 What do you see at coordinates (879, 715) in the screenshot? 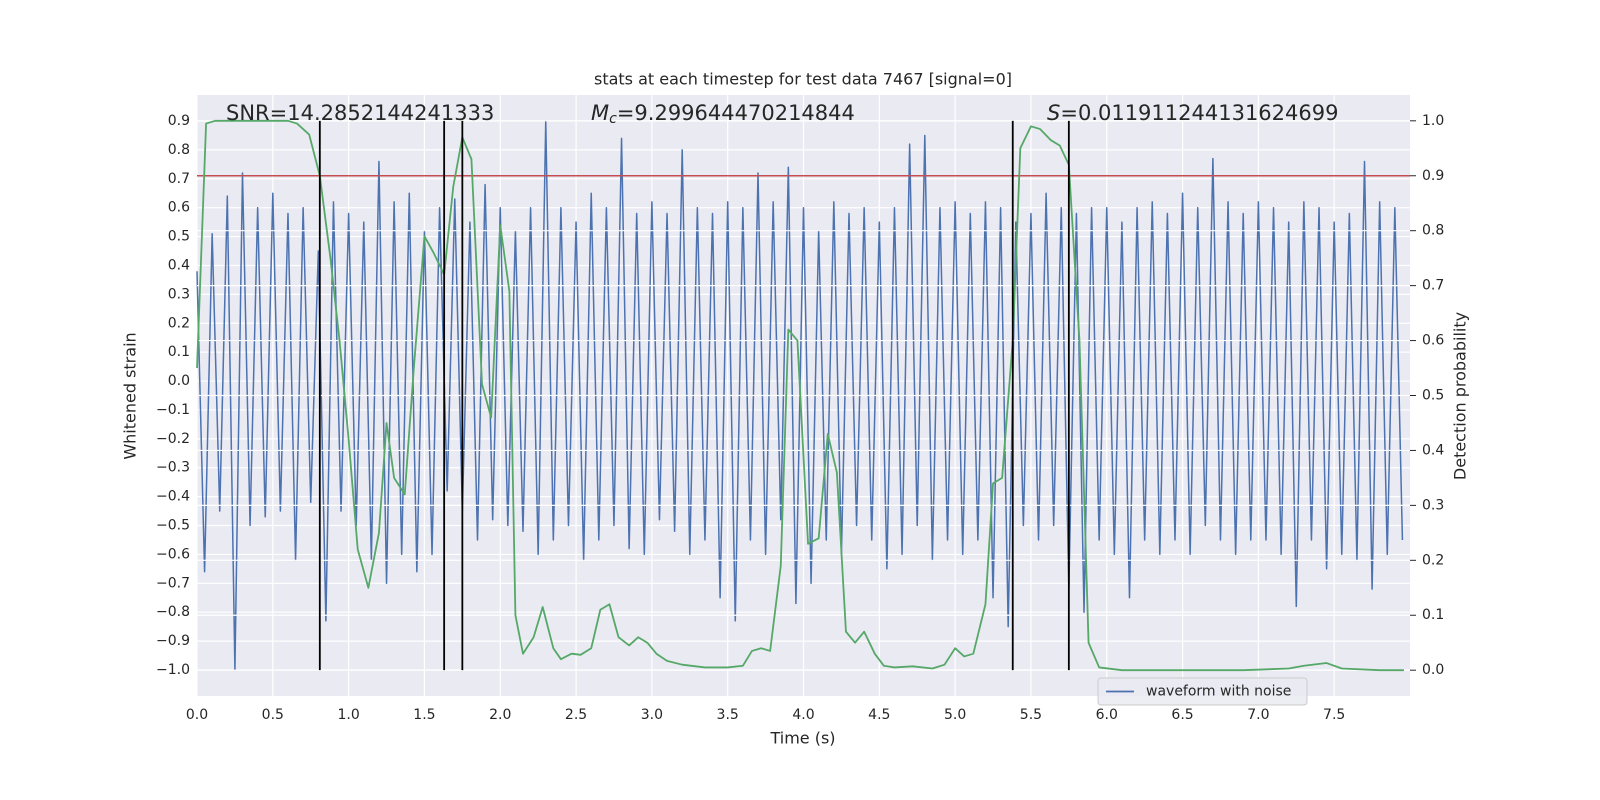
I see `x-tick-label: 4.5` at bounding box center [879, 715].